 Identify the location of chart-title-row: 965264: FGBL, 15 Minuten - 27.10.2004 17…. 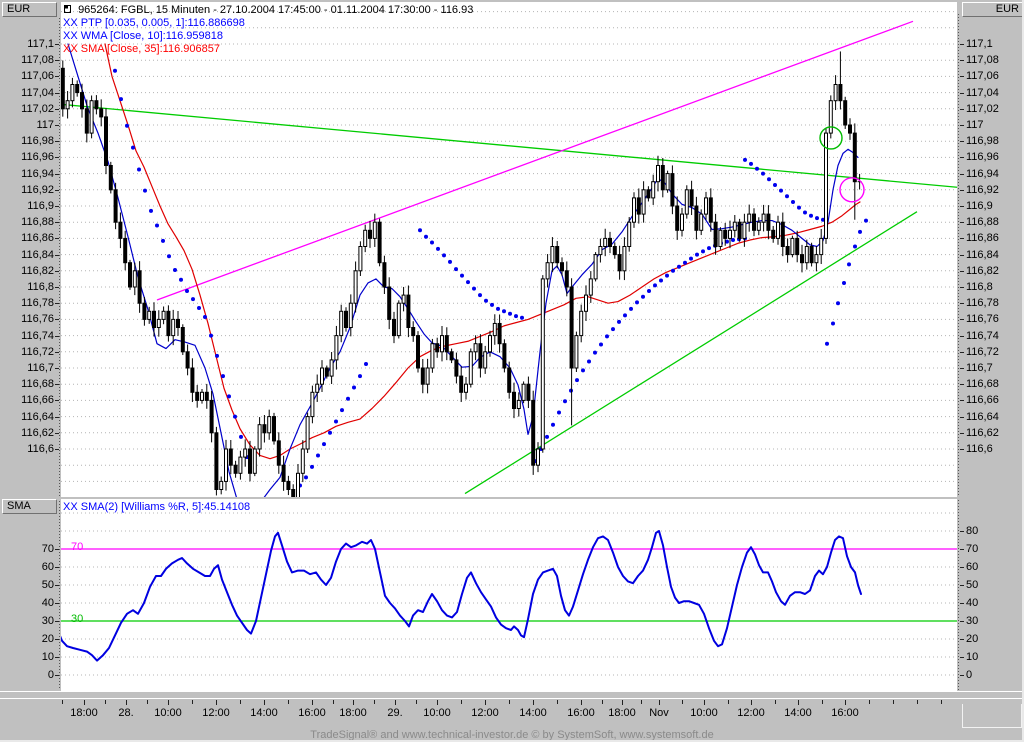
(268, 9).